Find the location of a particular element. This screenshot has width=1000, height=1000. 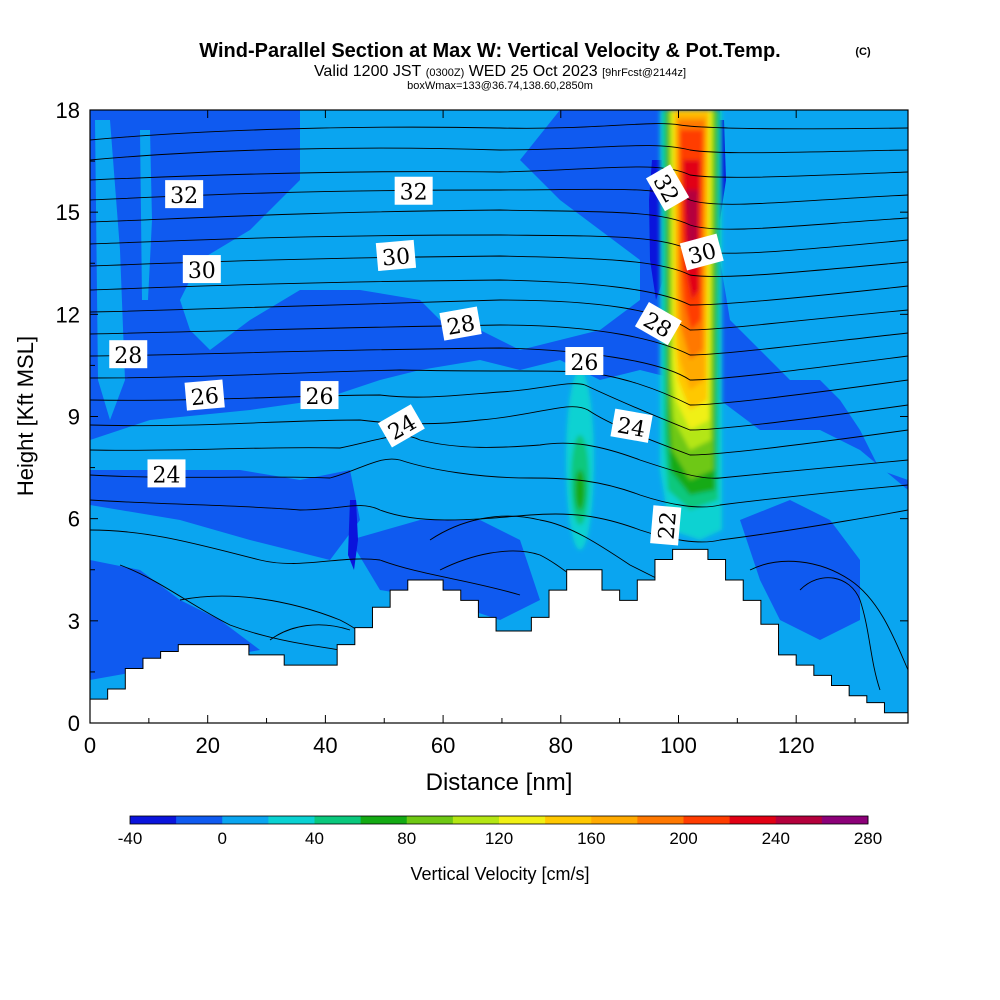

colorbar: -40 0 40 80 120 160 200 240 280 is located at coordinates (500, 831).